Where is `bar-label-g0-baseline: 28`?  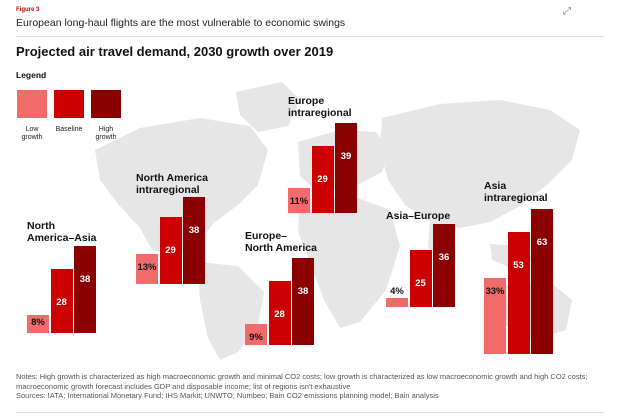
bar-label-g0-baseline: 28 is located at coordinates (61, 302).